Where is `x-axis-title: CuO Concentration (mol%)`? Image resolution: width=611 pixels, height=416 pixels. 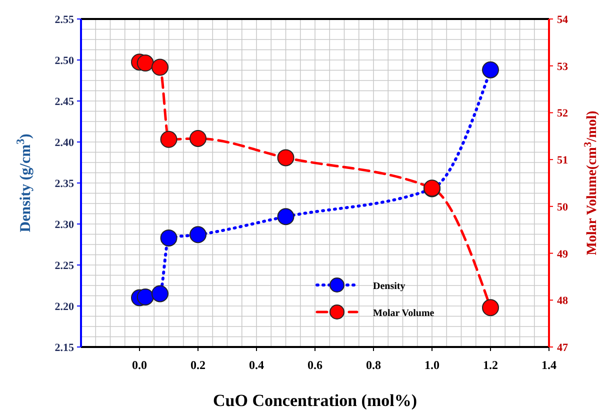 x-axis-title: CuO Concentration (mol%) is located at coordinates (315, 400).